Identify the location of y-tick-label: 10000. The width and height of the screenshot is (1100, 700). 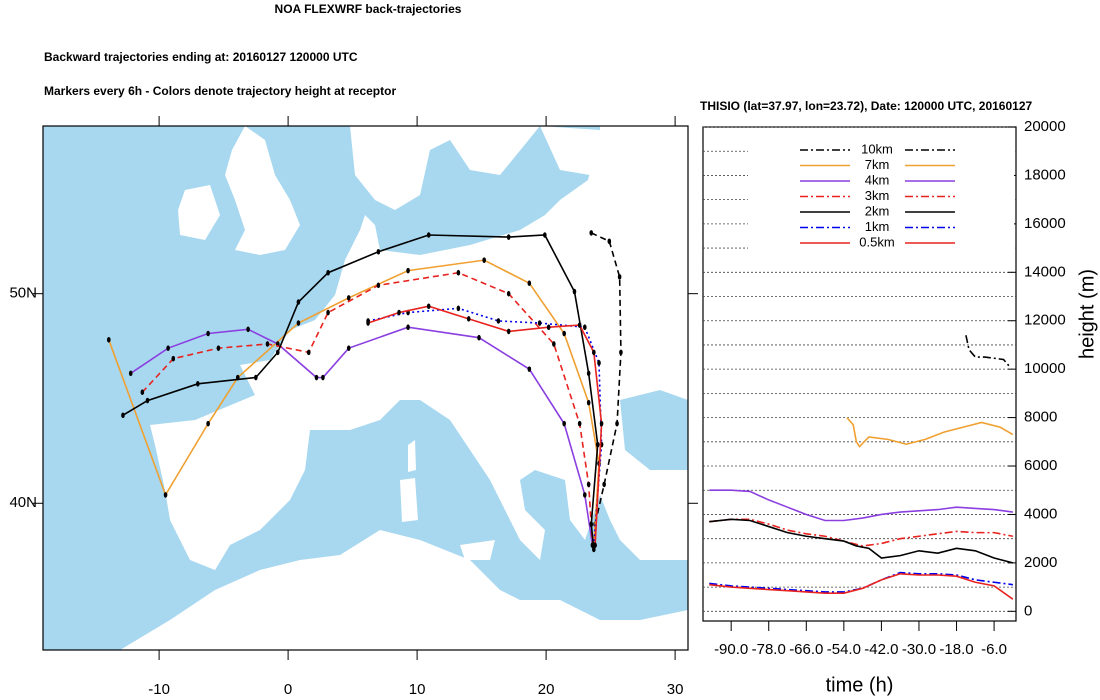
(1045, 368).